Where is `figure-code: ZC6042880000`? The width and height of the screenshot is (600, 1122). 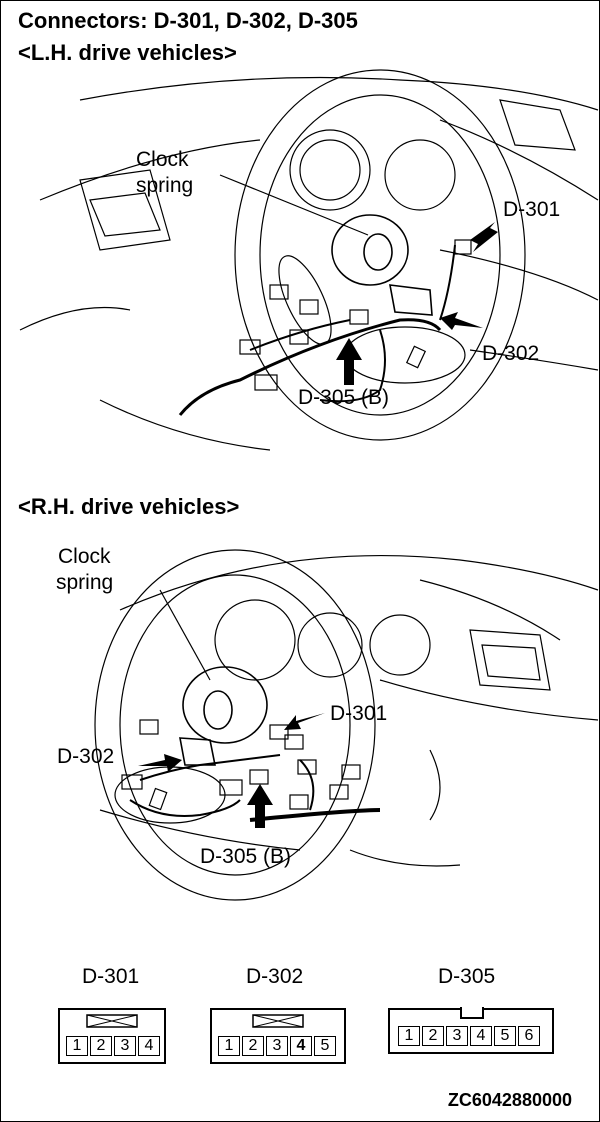
figure-code: ZC6042880000 is located at coordinates (509, 1100).